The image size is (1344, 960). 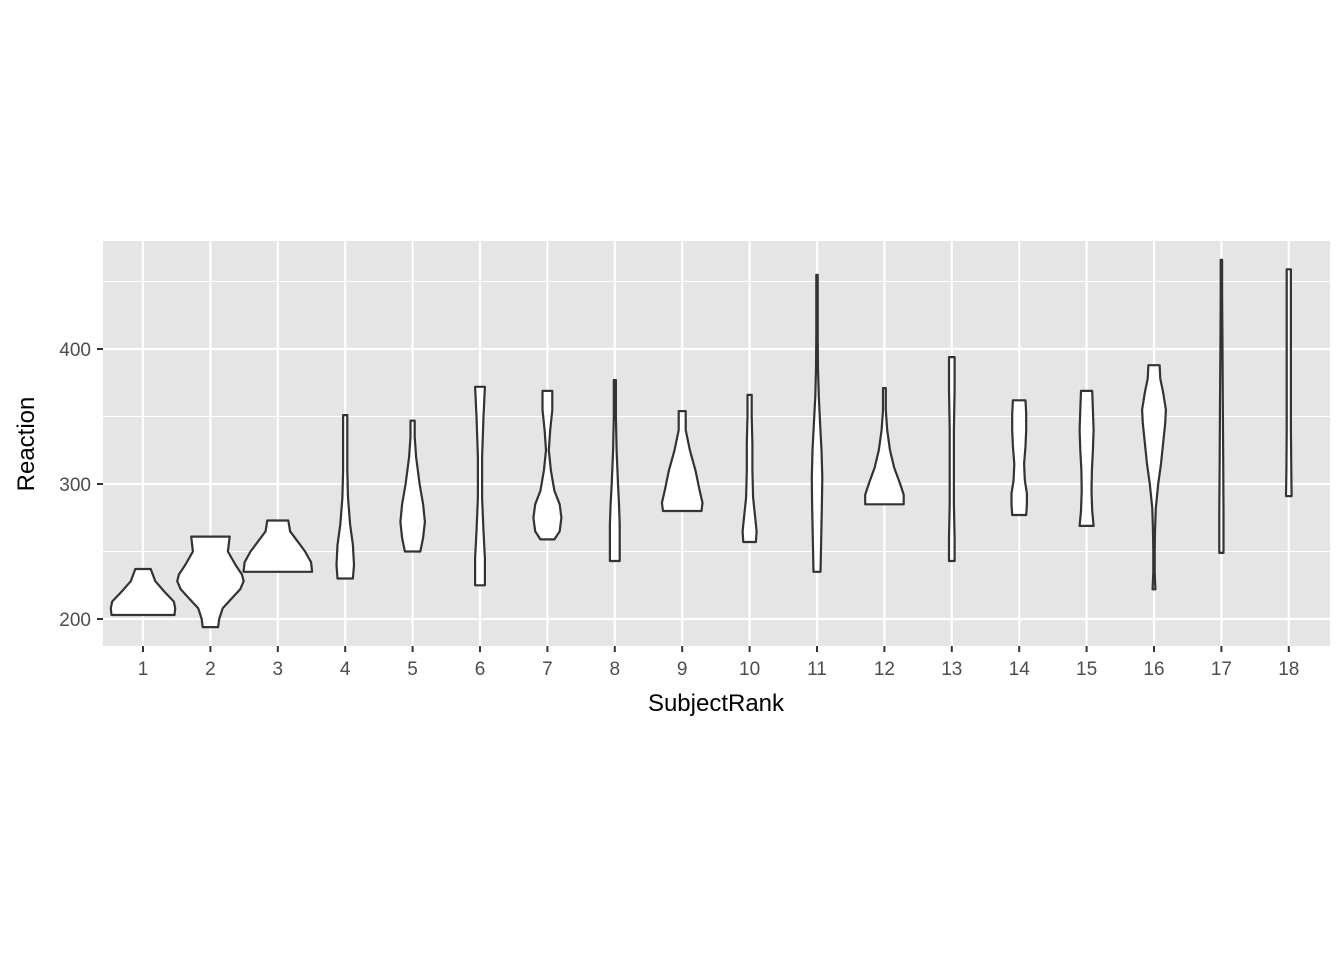 I want to click on x-tick-label: 10, so click(x=749, y=669).